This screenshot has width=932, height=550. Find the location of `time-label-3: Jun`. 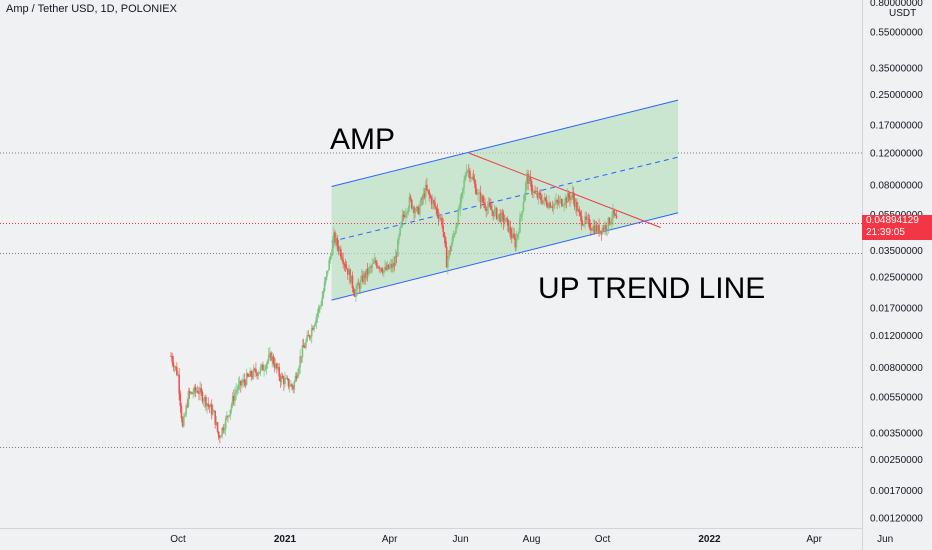

time-label-3: Jun is located at coordinates (461, 539).